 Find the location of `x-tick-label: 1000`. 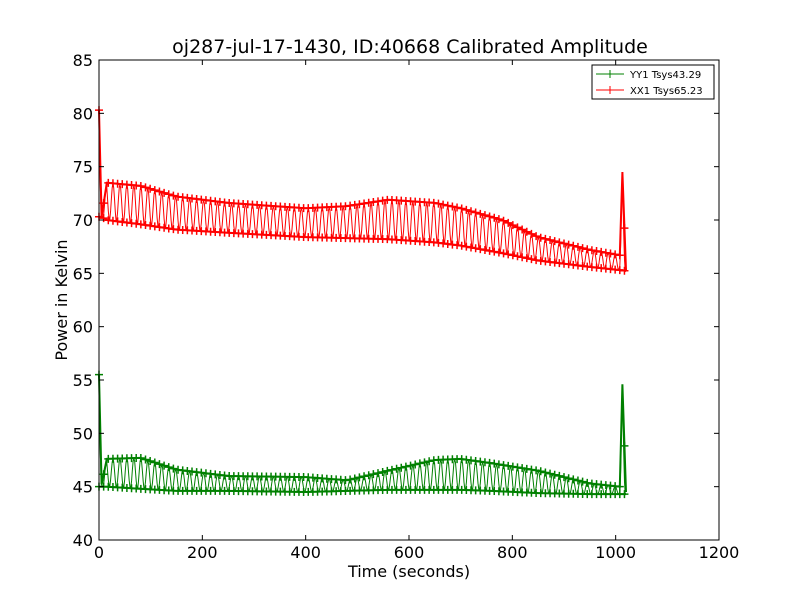

x-tick-label: 1000 is located at coordinates (615, 552).